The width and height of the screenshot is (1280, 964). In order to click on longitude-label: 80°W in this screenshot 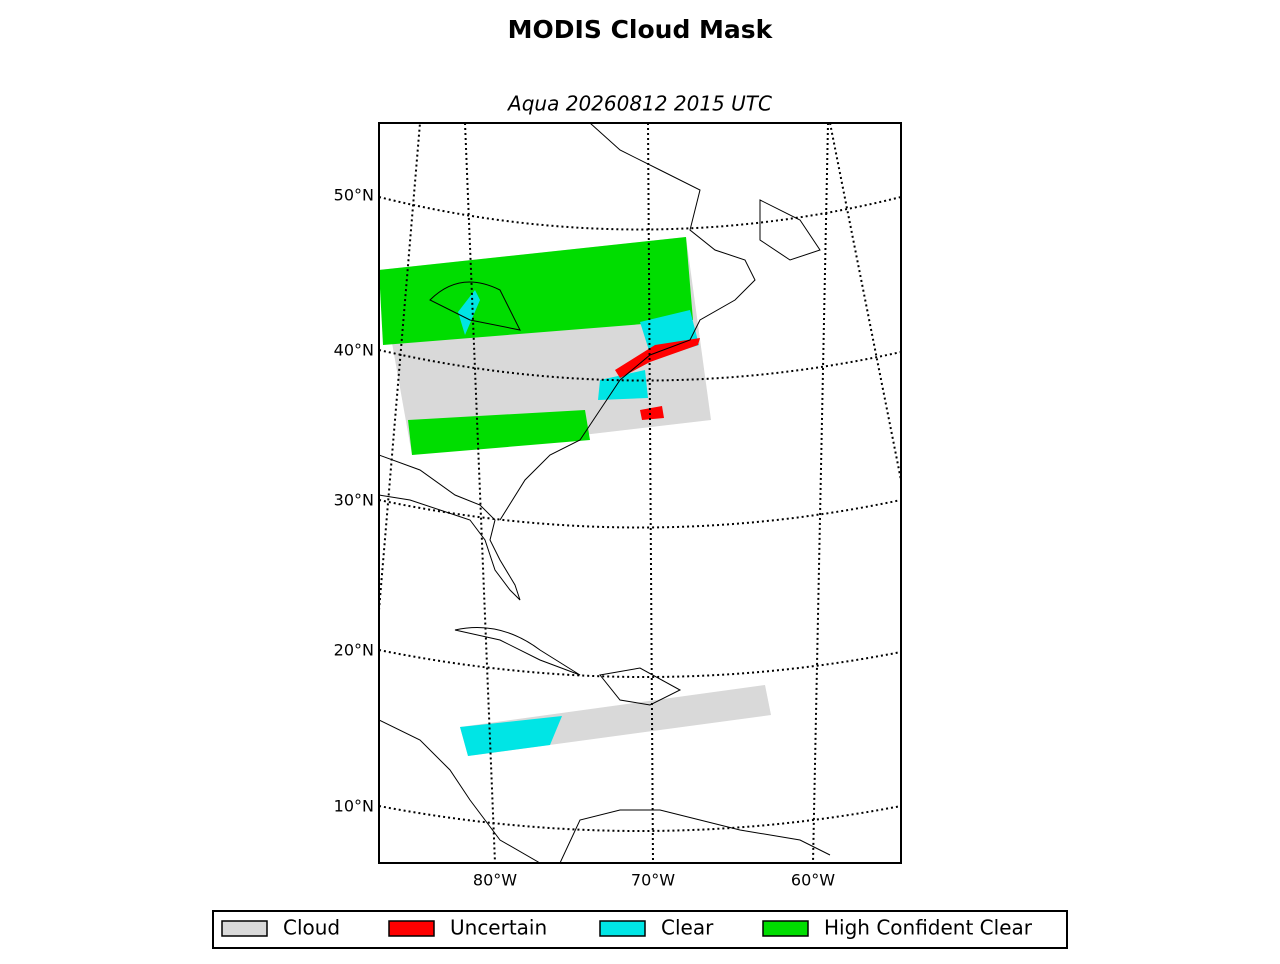, I will do `click(495, 880)`.